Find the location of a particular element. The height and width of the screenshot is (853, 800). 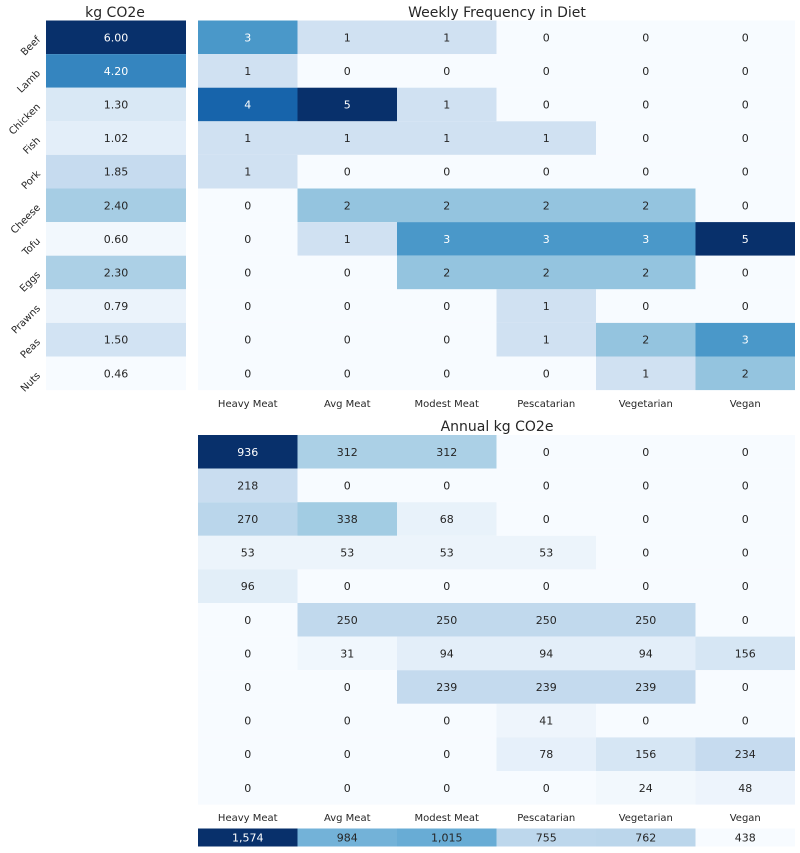

annual-cell-label: 68 is located at coordinates (447, 519).